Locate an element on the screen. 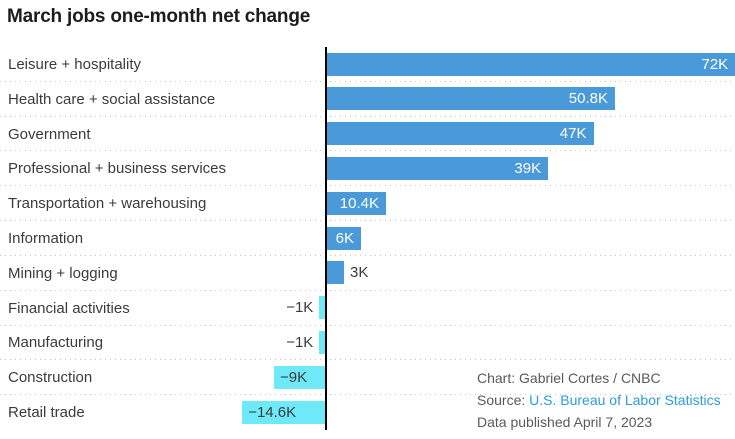 This screenshot has width=735, height=439. source-line: Source: U.S. Bureau of Labor Statistics is located at coordinates (606, 400).